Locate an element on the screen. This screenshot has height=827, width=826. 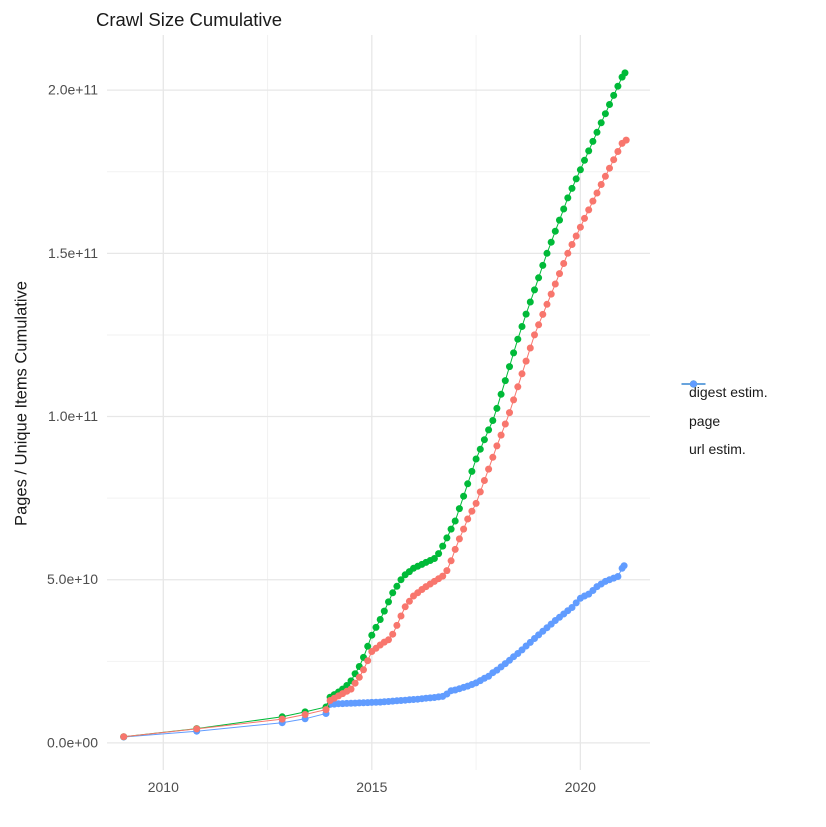
legend-item-page: page is located at coordinates (724, 408).